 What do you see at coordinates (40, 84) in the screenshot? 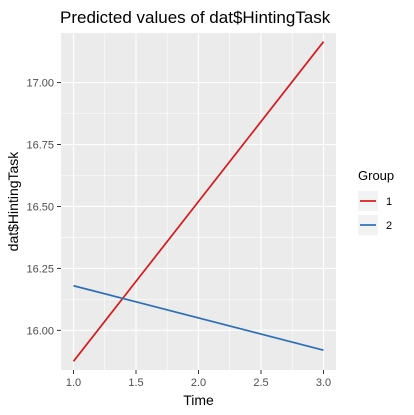
I see `y-tick-label: 17.00` at bounding box center [40, 84].